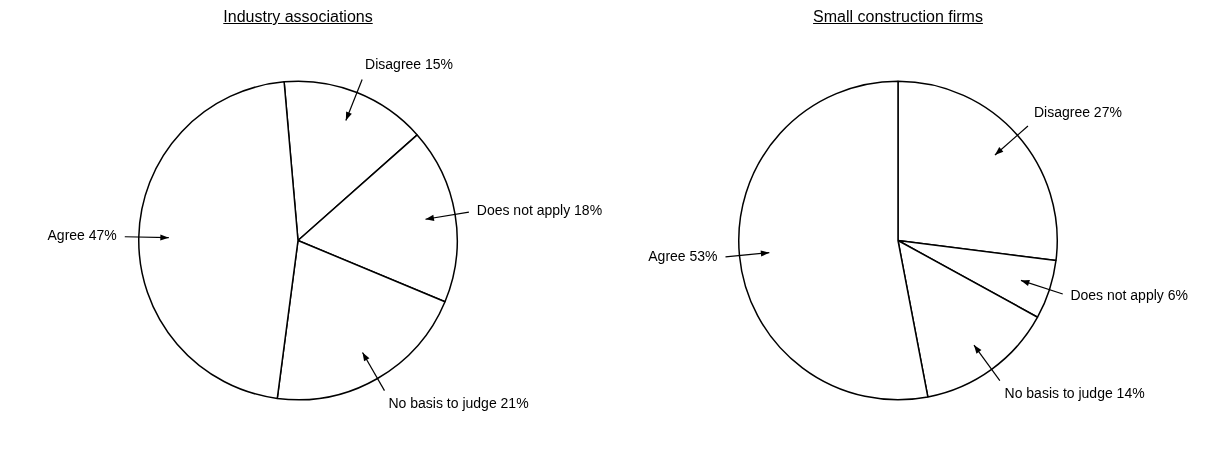  What do you see at coordinates (683, 256) in the screenshot?
I see `slice-label: Agree 53%` at bounding box center [683, 256].